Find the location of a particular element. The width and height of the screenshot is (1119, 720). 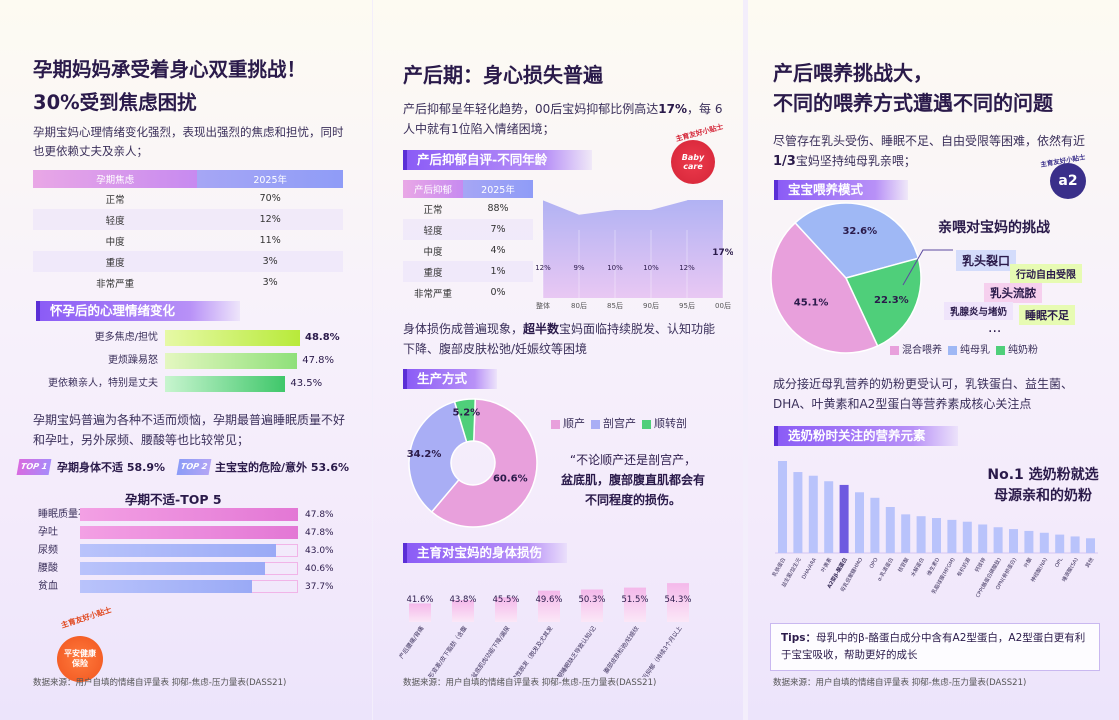

delivery-legend-label: 顺产 is located at coordinates (574, 423).